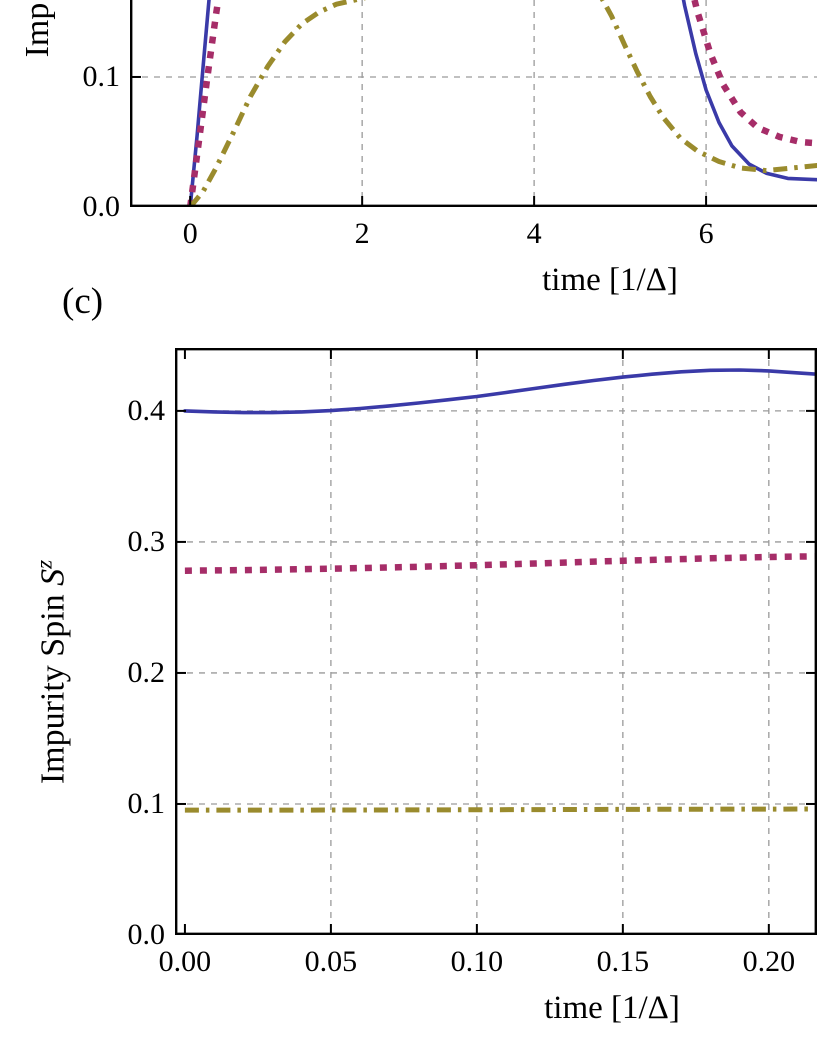 The width and height of the screenshot is (817, 1058). What do you see at coordinates (44, 564) in the screenshot?
I see `bottom-y-axis-label-superscript: z` at bounding box center [44, 564].